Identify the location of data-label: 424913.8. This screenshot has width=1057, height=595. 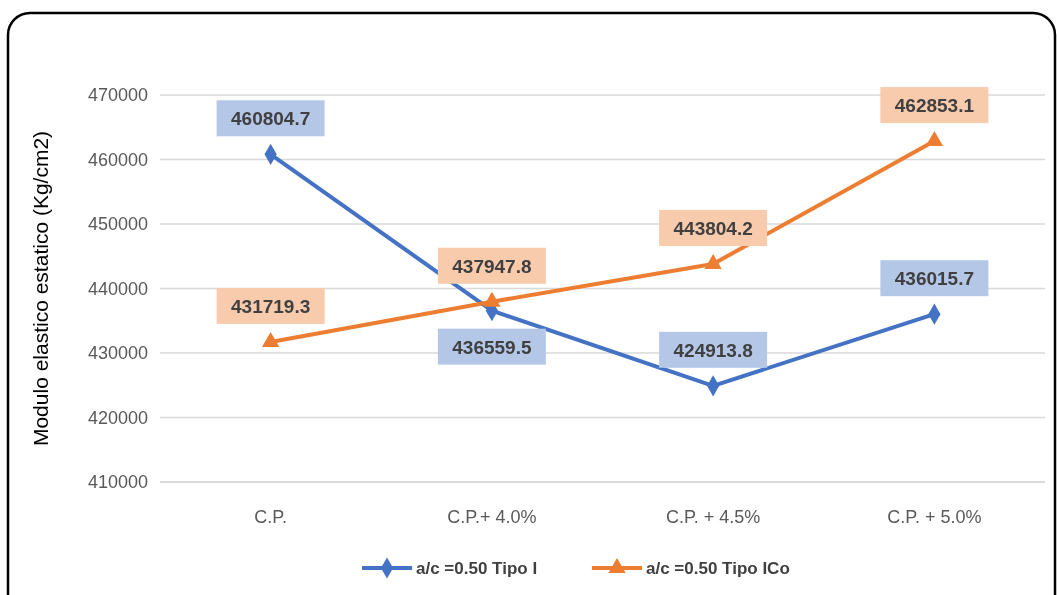
(713, 350).